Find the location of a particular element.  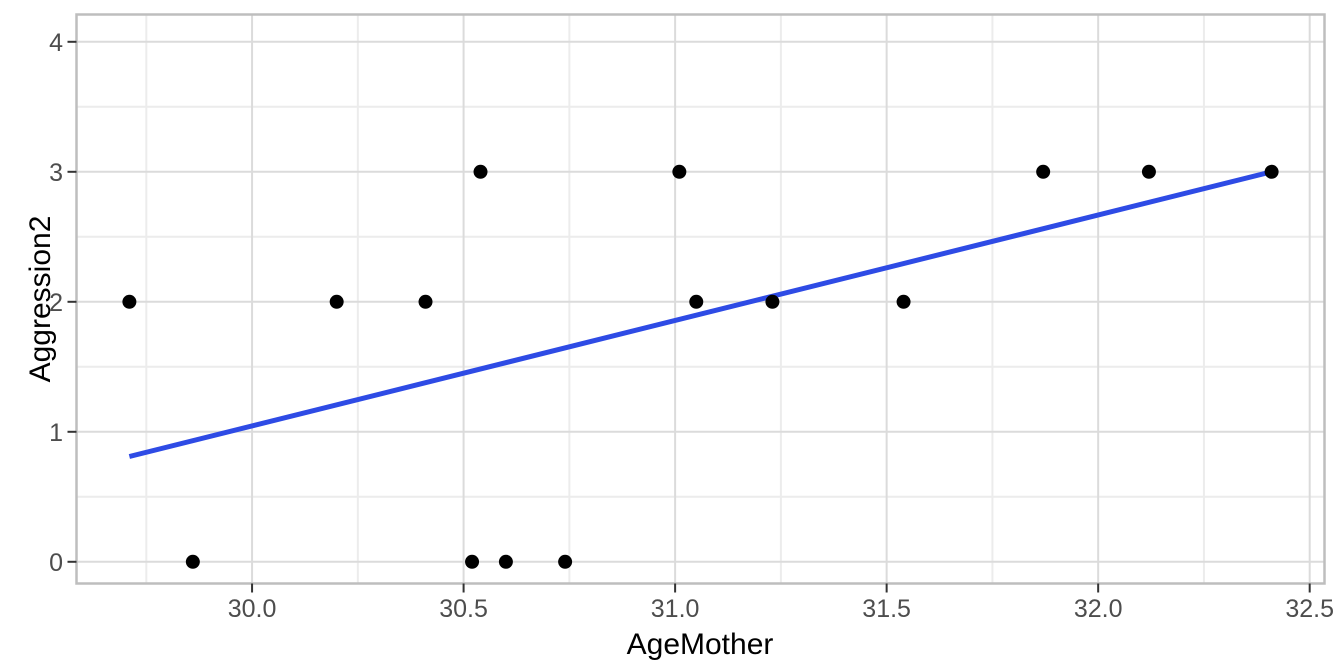

x-tick-label: 30.5 is located at coordinates (463, 609).